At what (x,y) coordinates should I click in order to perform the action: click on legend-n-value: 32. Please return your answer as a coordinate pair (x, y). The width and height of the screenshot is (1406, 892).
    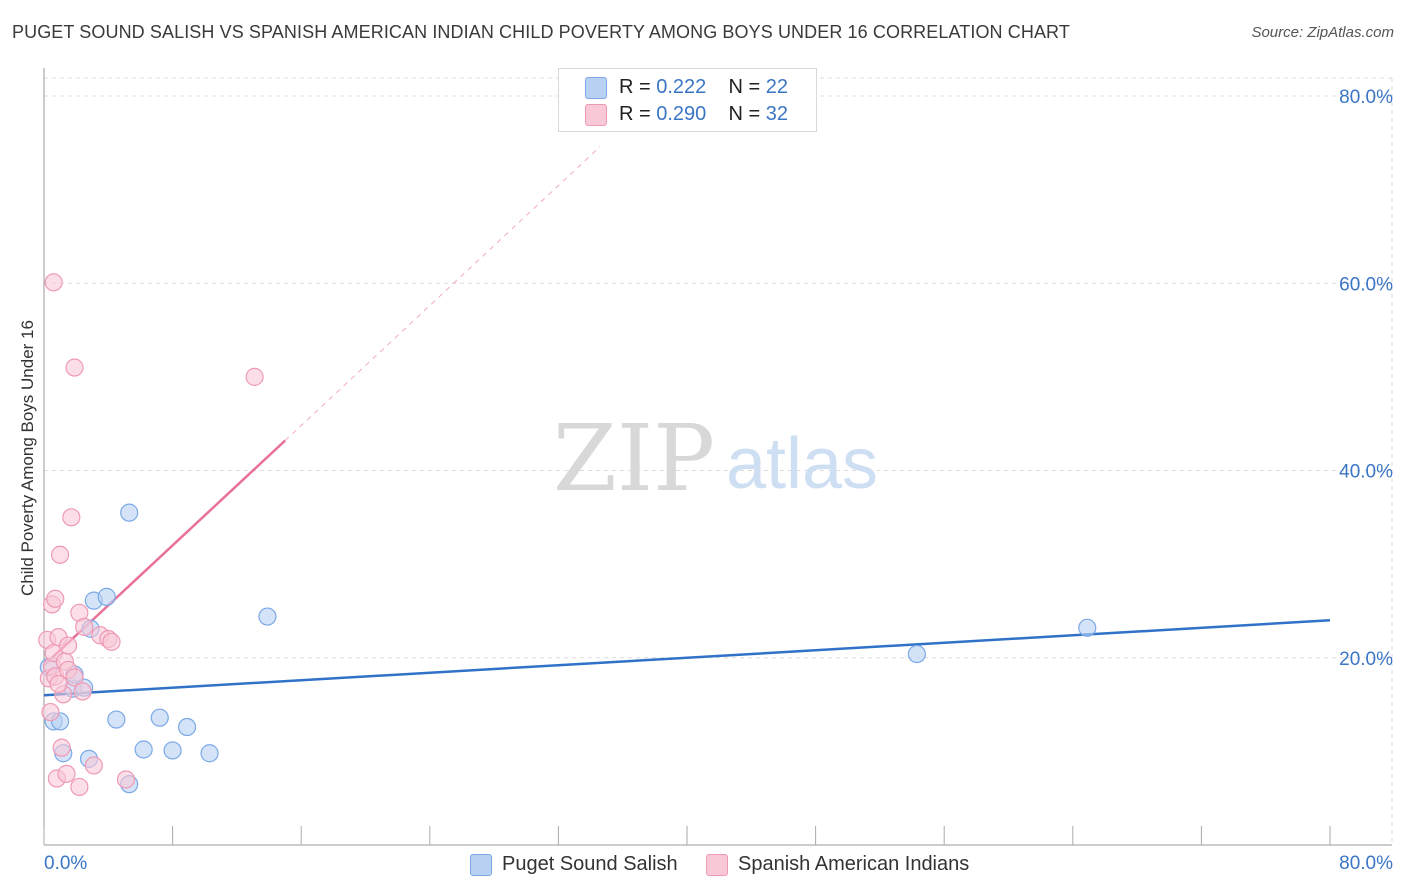
    Looking at the image, I should click on (777, 114).